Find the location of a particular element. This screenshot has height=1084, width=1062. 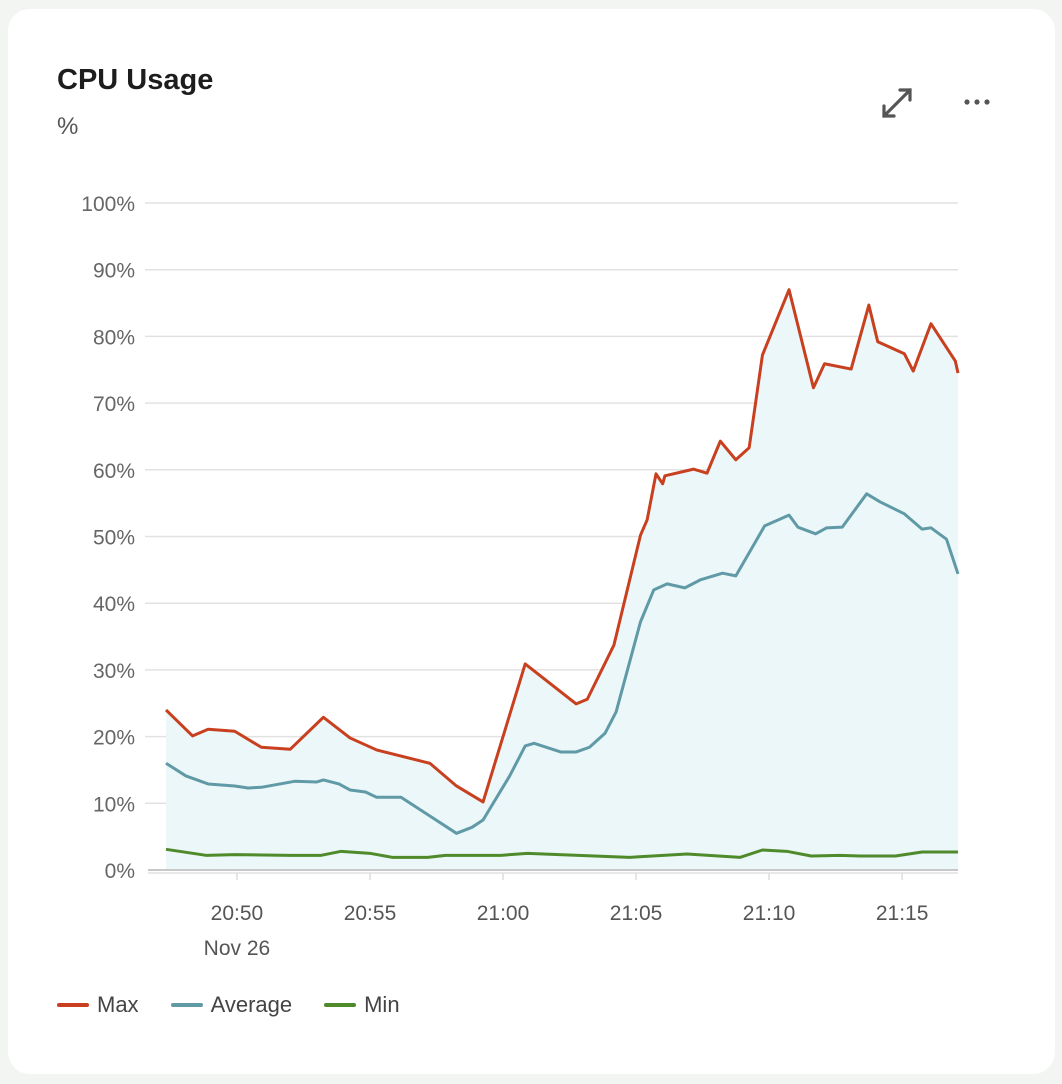

legend-swatch-max is located at coordinates (73, 1005).